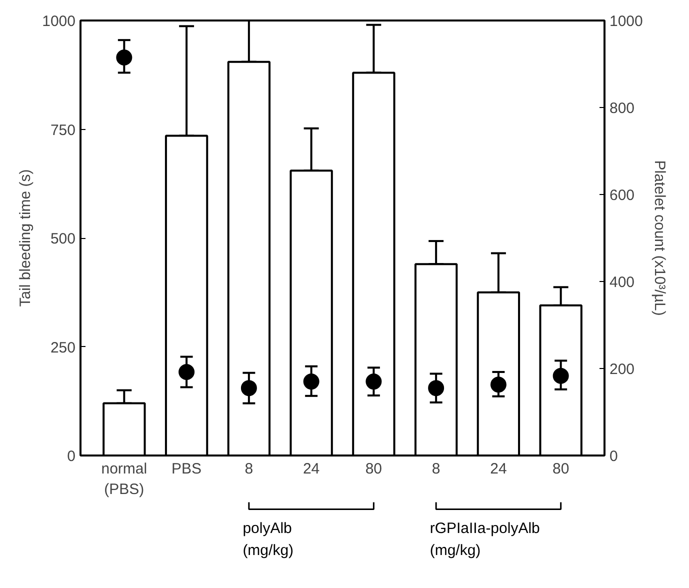 The height and width of the screenshot is (588, 689). Describe the element at coordinates (268, 539) in the screenshot. I see `text: polyAlb (mg/kg)` at that location.